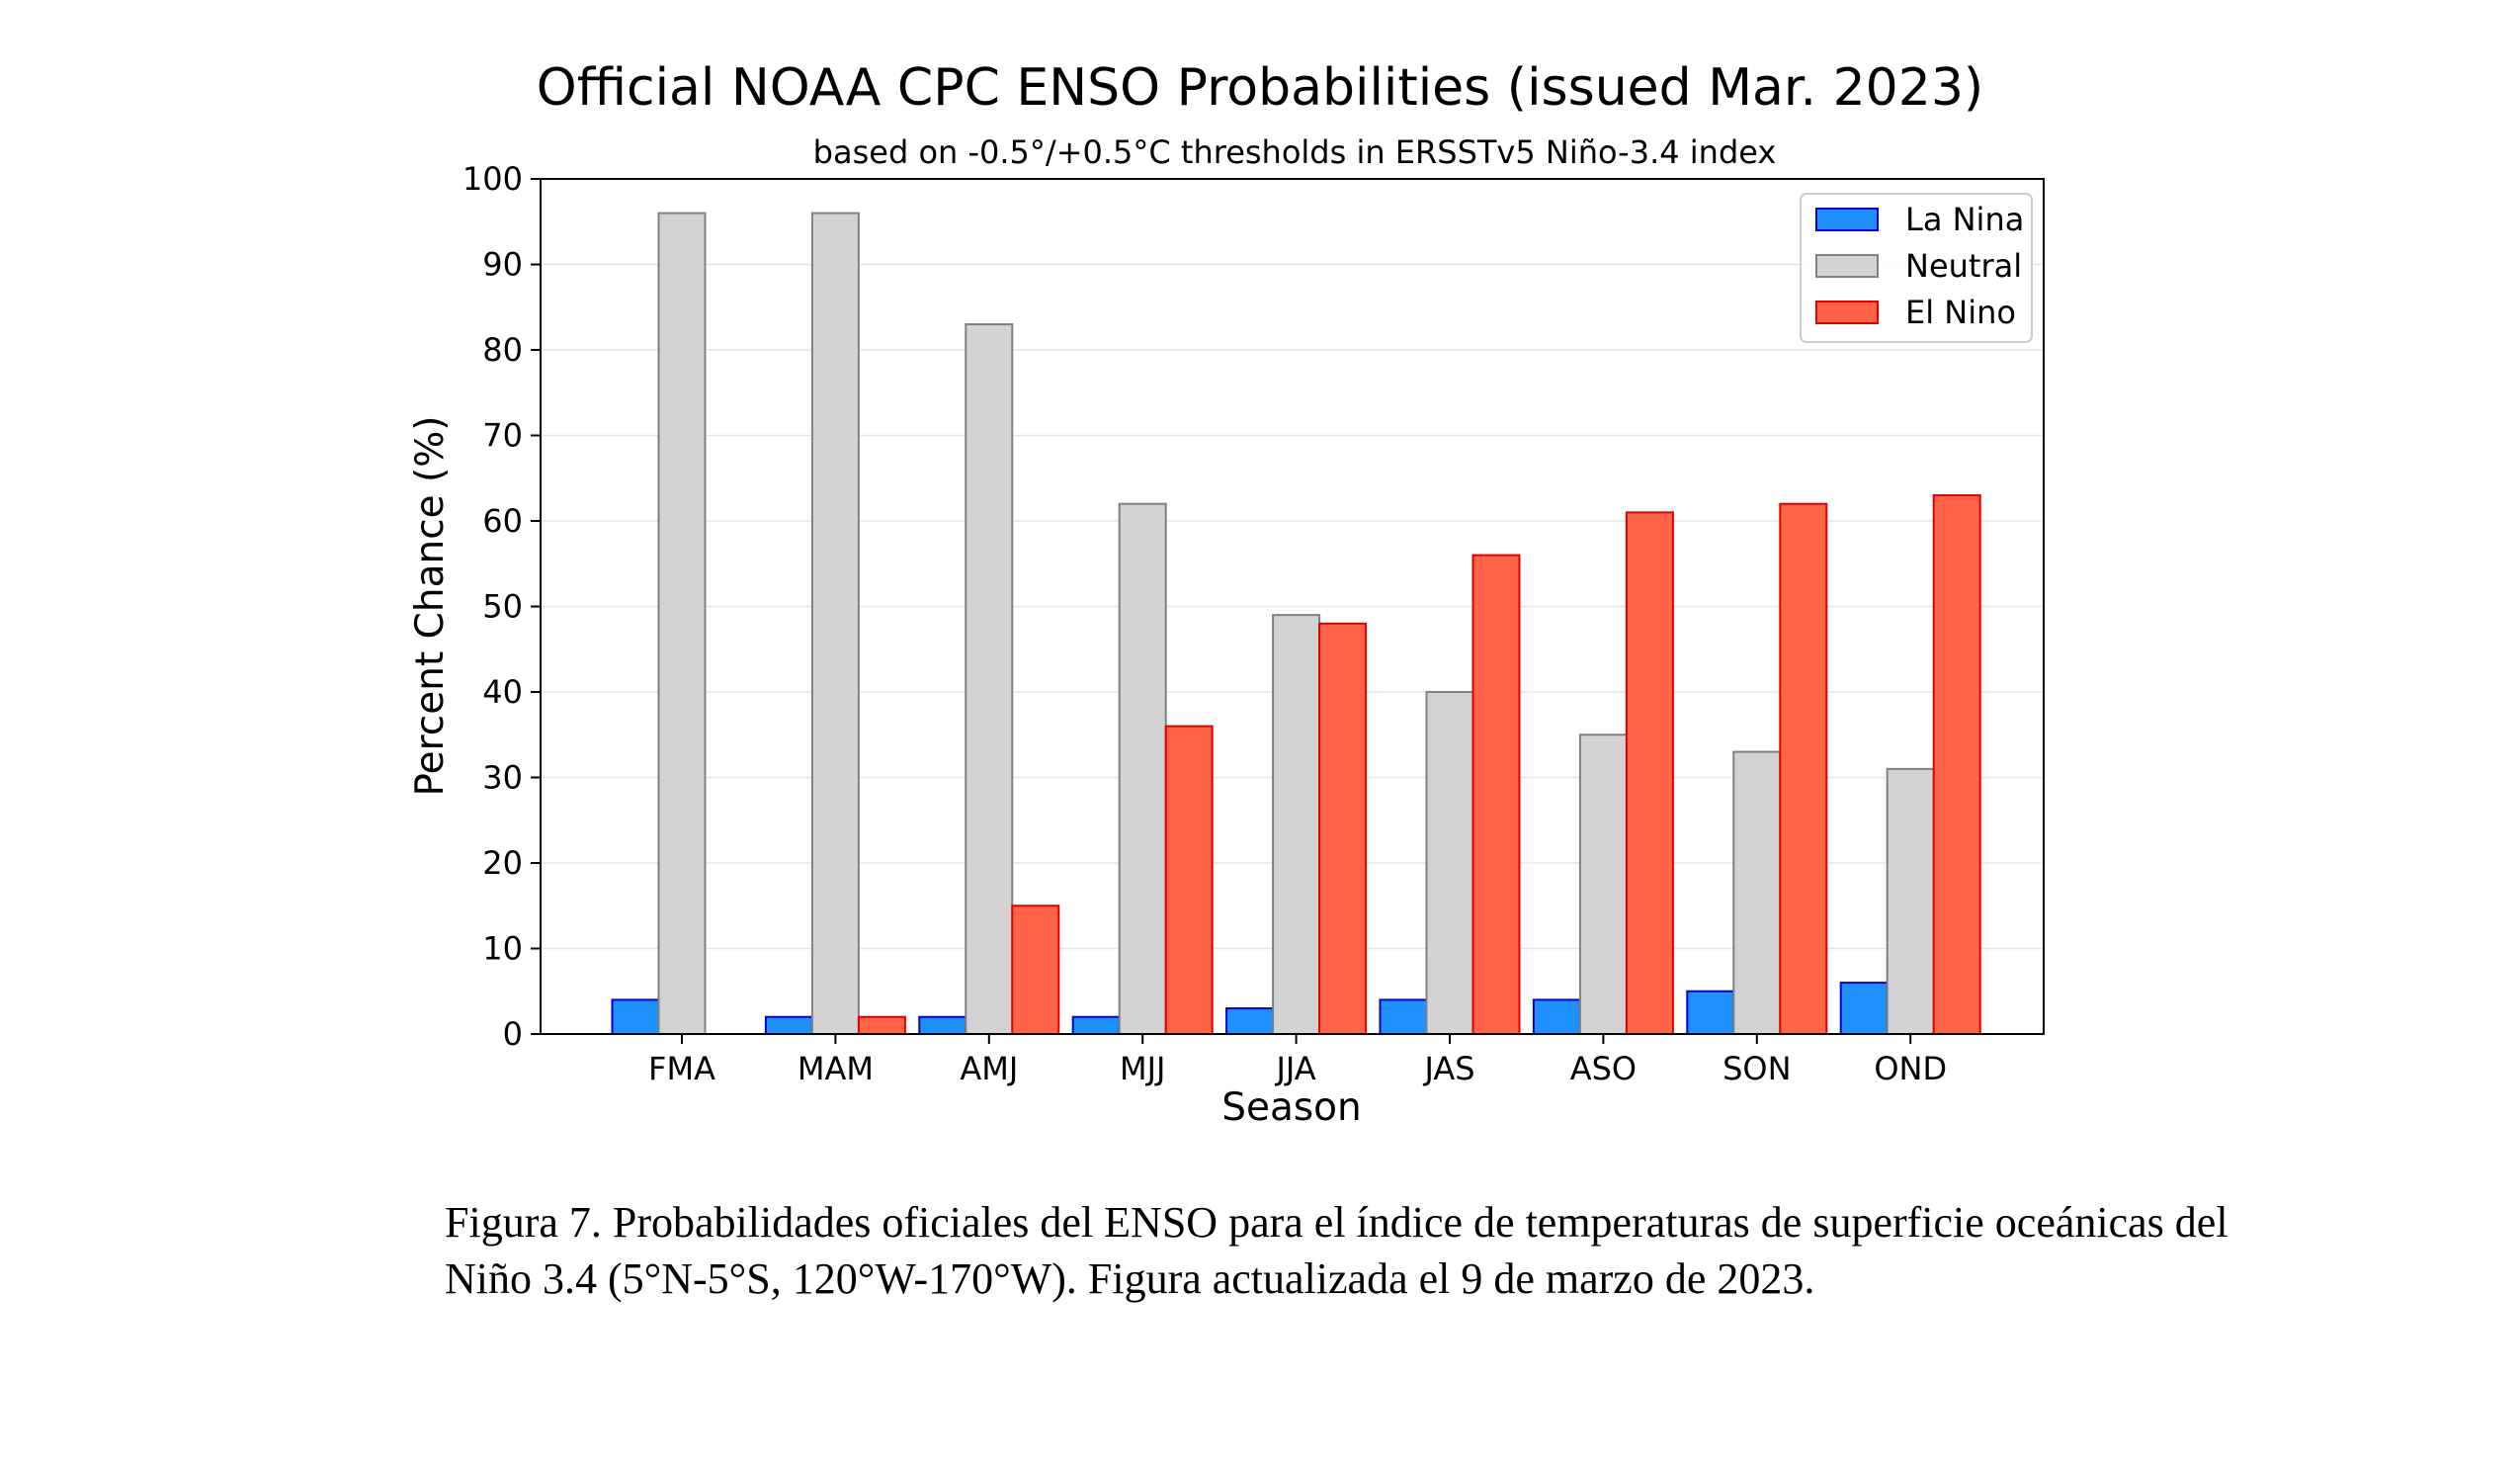  I want to click on bar-la-nina-mjj, so click(1096, 1025).